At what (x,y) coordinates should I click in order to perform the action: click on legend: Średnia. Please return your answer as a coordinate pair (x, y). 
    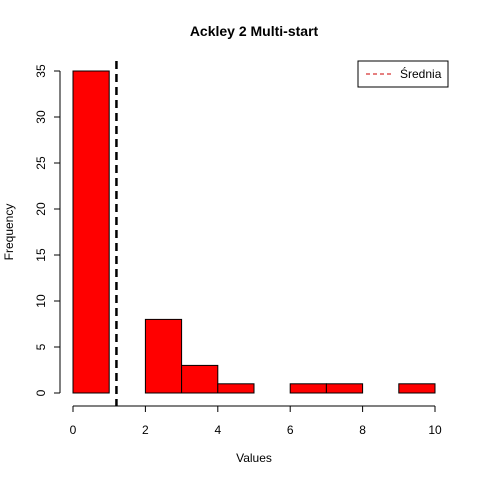
    Looking at the image, I should click on (403, 74).